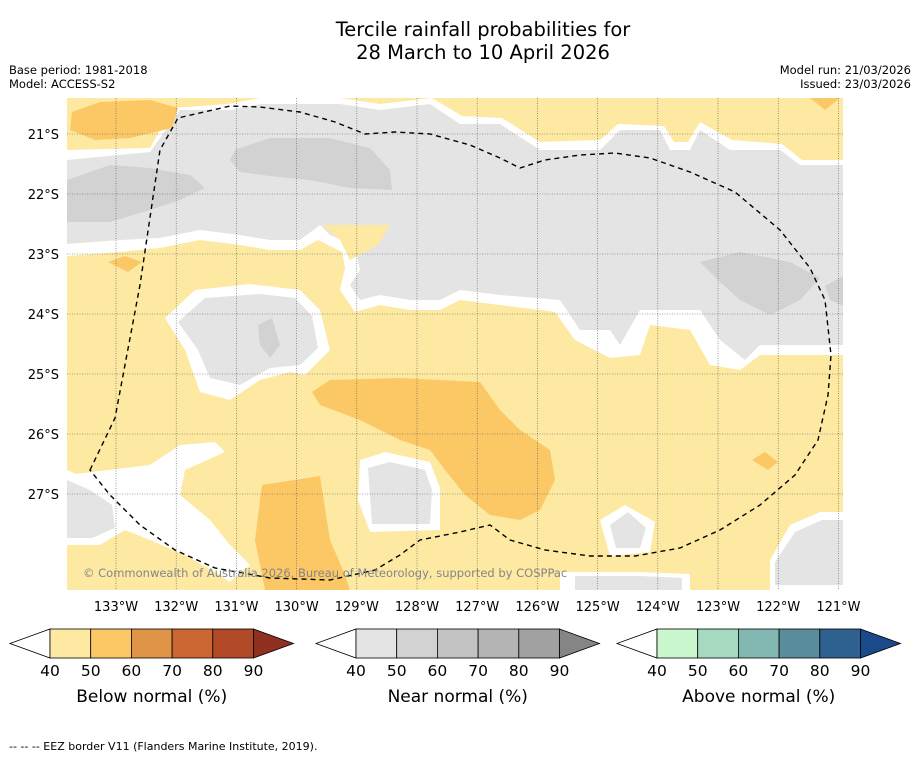  What do you see at coordinates (483, 29) in the screenshot?
I see `title-line-1: Tercile rainfall probabilities for` at bounding box center [483, 29].